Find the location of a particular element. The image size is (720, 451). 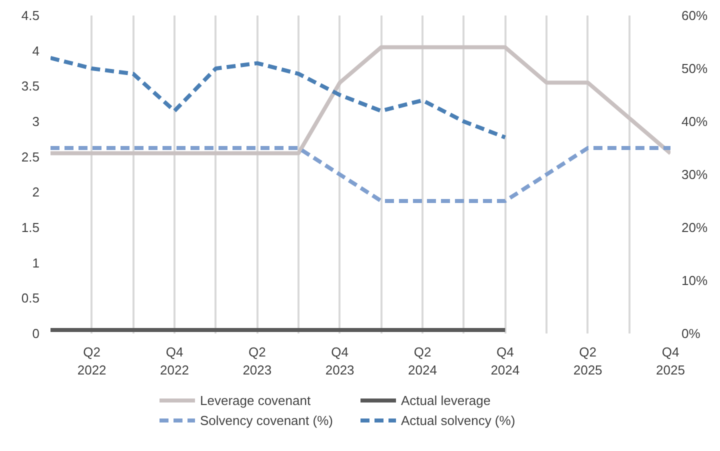

y-tick-label: 3 is located at coordinates (36, 121).